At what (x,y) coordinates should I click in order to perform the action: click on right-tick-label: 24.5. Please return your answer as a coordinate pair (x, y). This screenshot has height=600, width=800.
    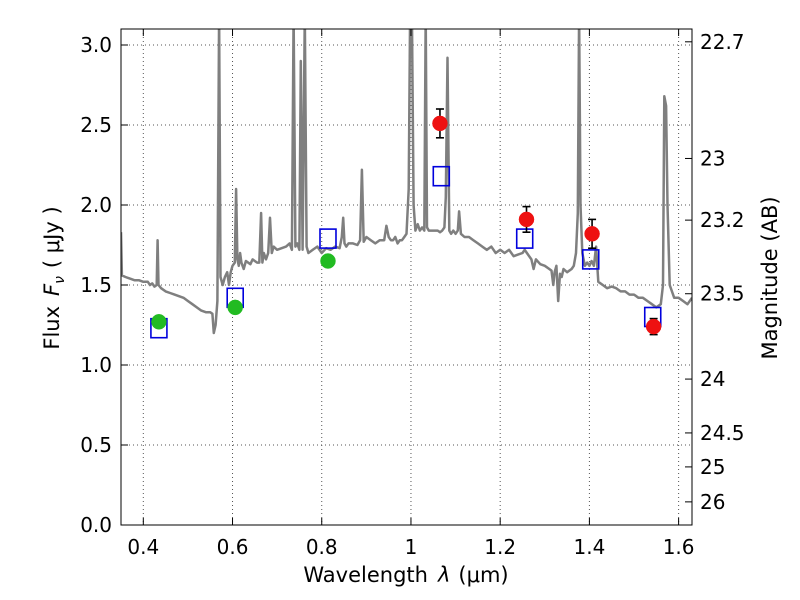
    Looking at the image, I should click on (722, 433).